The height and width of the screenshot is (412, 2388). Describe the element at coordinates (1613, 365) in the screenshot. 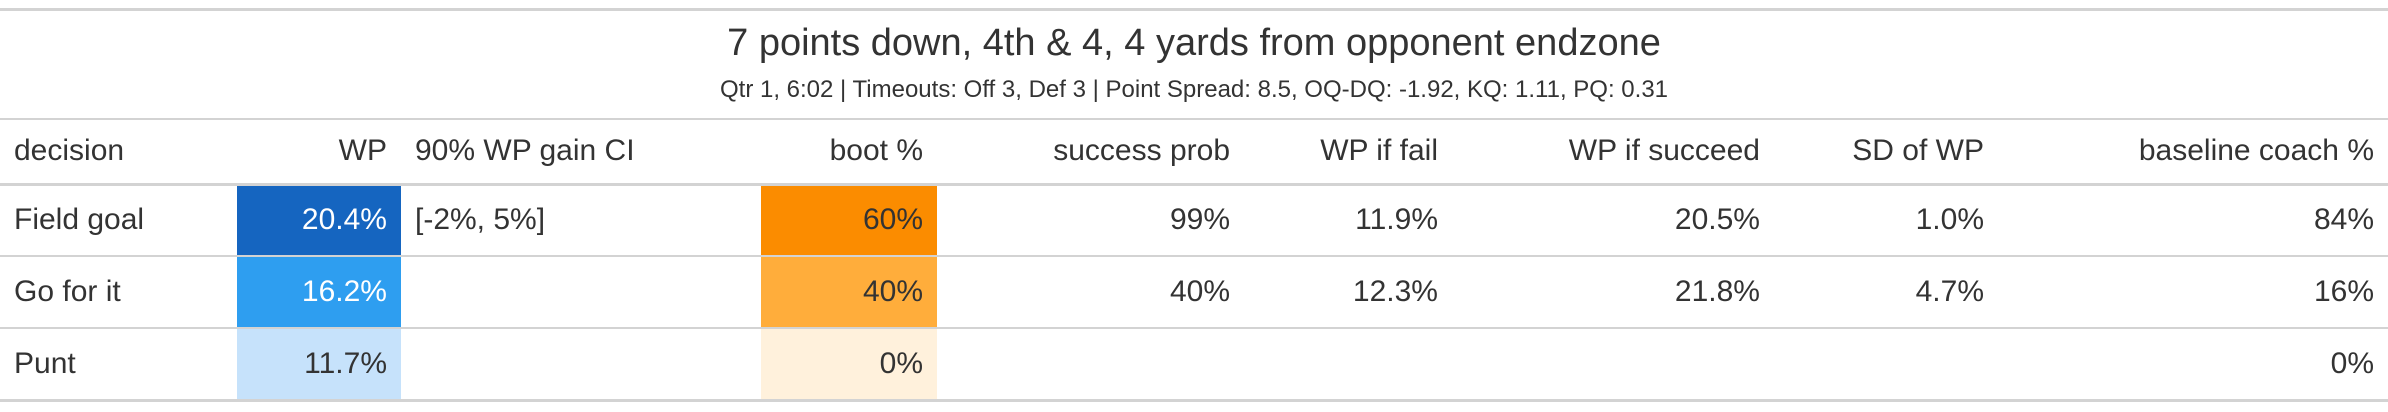

I see `cell-wp-succeed` at that location.